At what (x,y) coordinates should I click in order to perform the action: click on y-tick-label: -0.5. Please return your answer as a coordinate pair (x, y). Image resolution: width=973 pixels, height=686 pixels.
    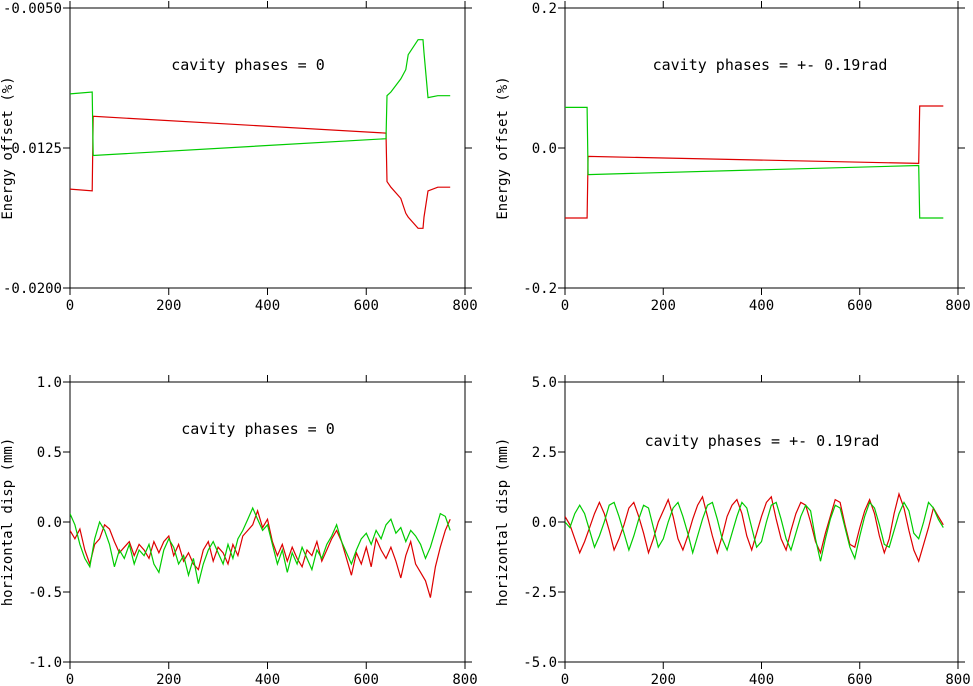
    Looking at the image, I should click on (45, 593).